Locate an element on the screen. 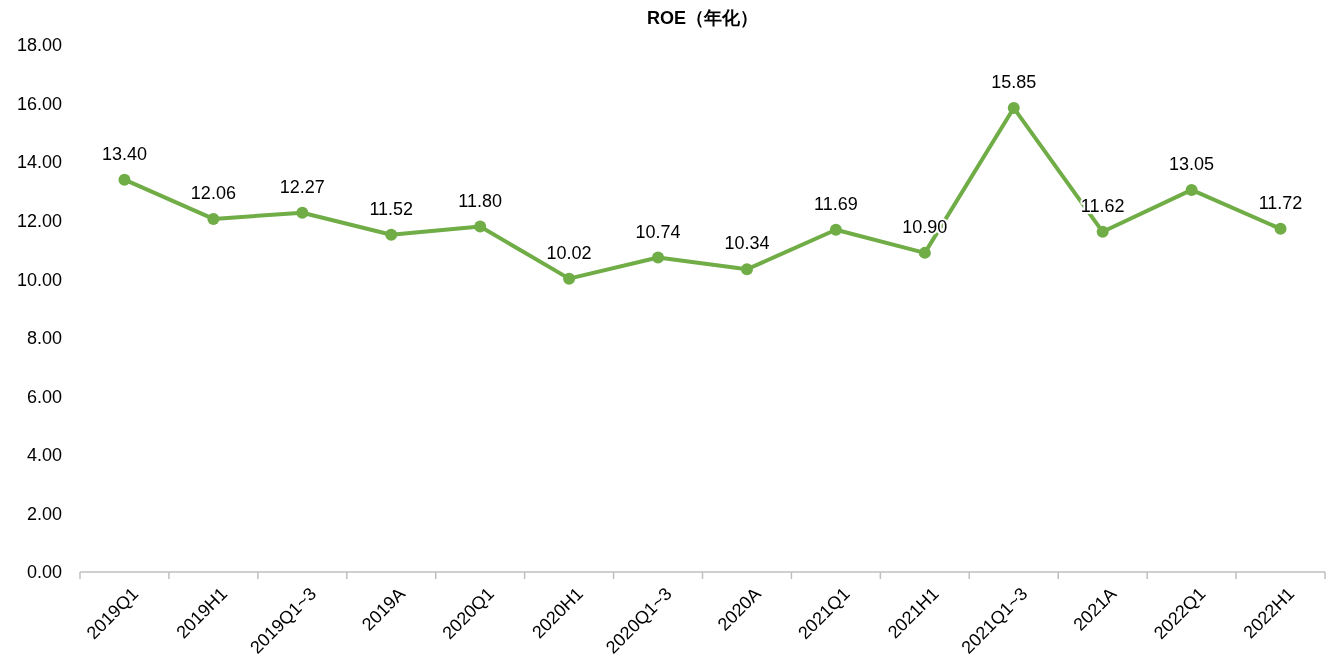  y-tick-label: 6.00 is located at coordinates (44, 396).